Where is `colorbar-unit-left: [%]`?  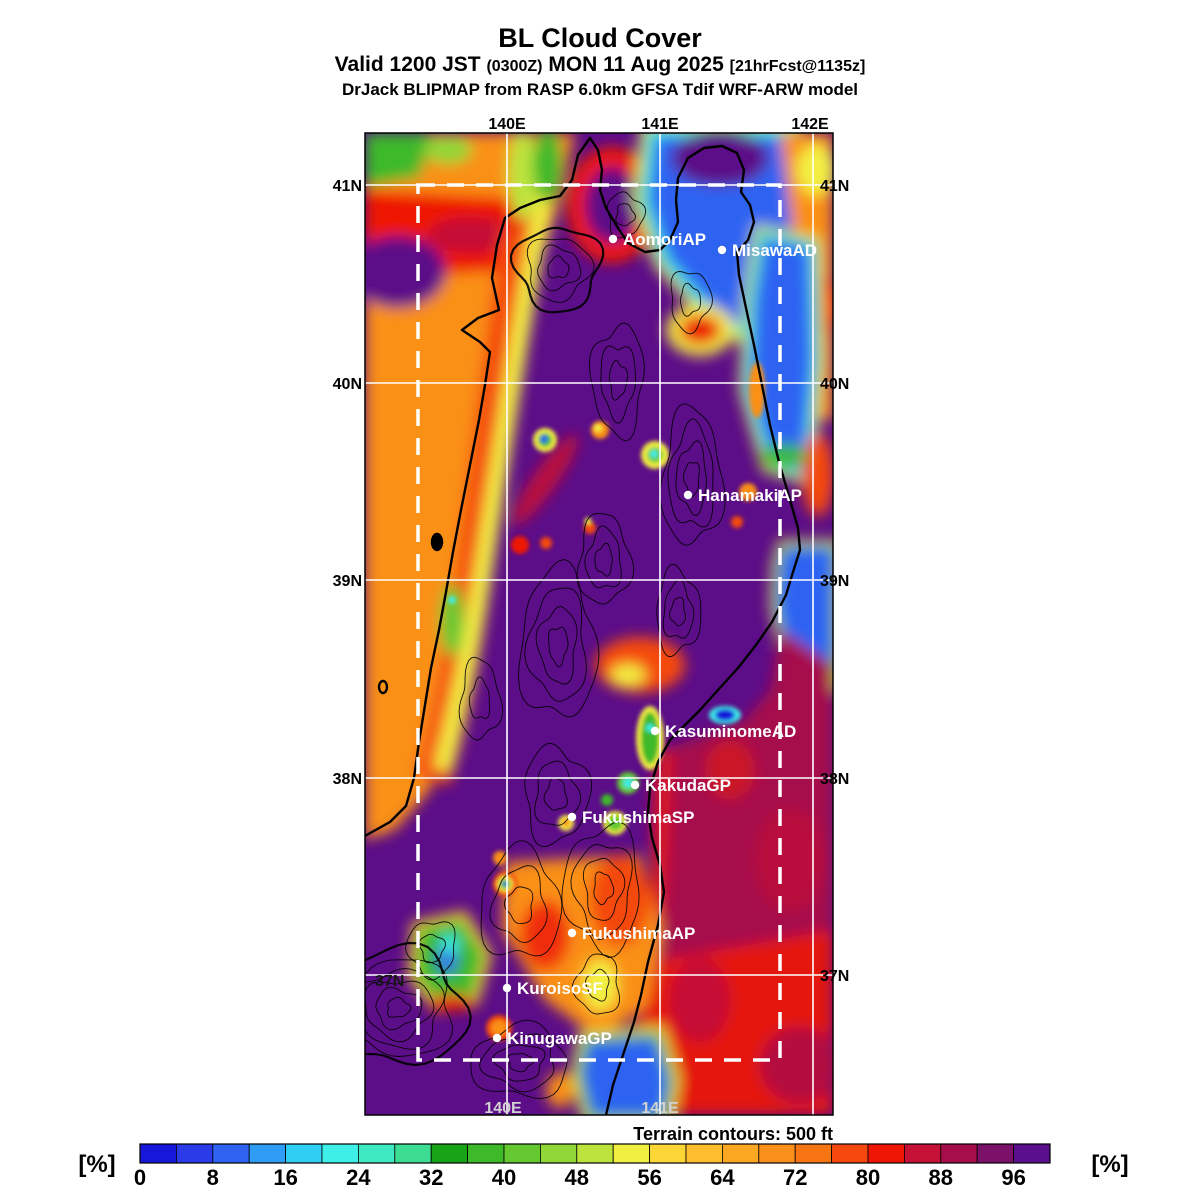
colorbar-unit-left: [%] is located at coordinates (96, 1164).